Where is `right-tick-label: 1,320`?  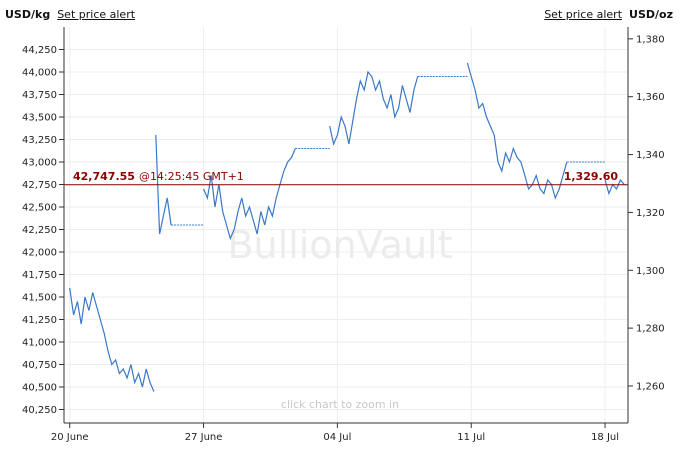 right-tick-label: 1,320 is located at coordinates (650, 213).